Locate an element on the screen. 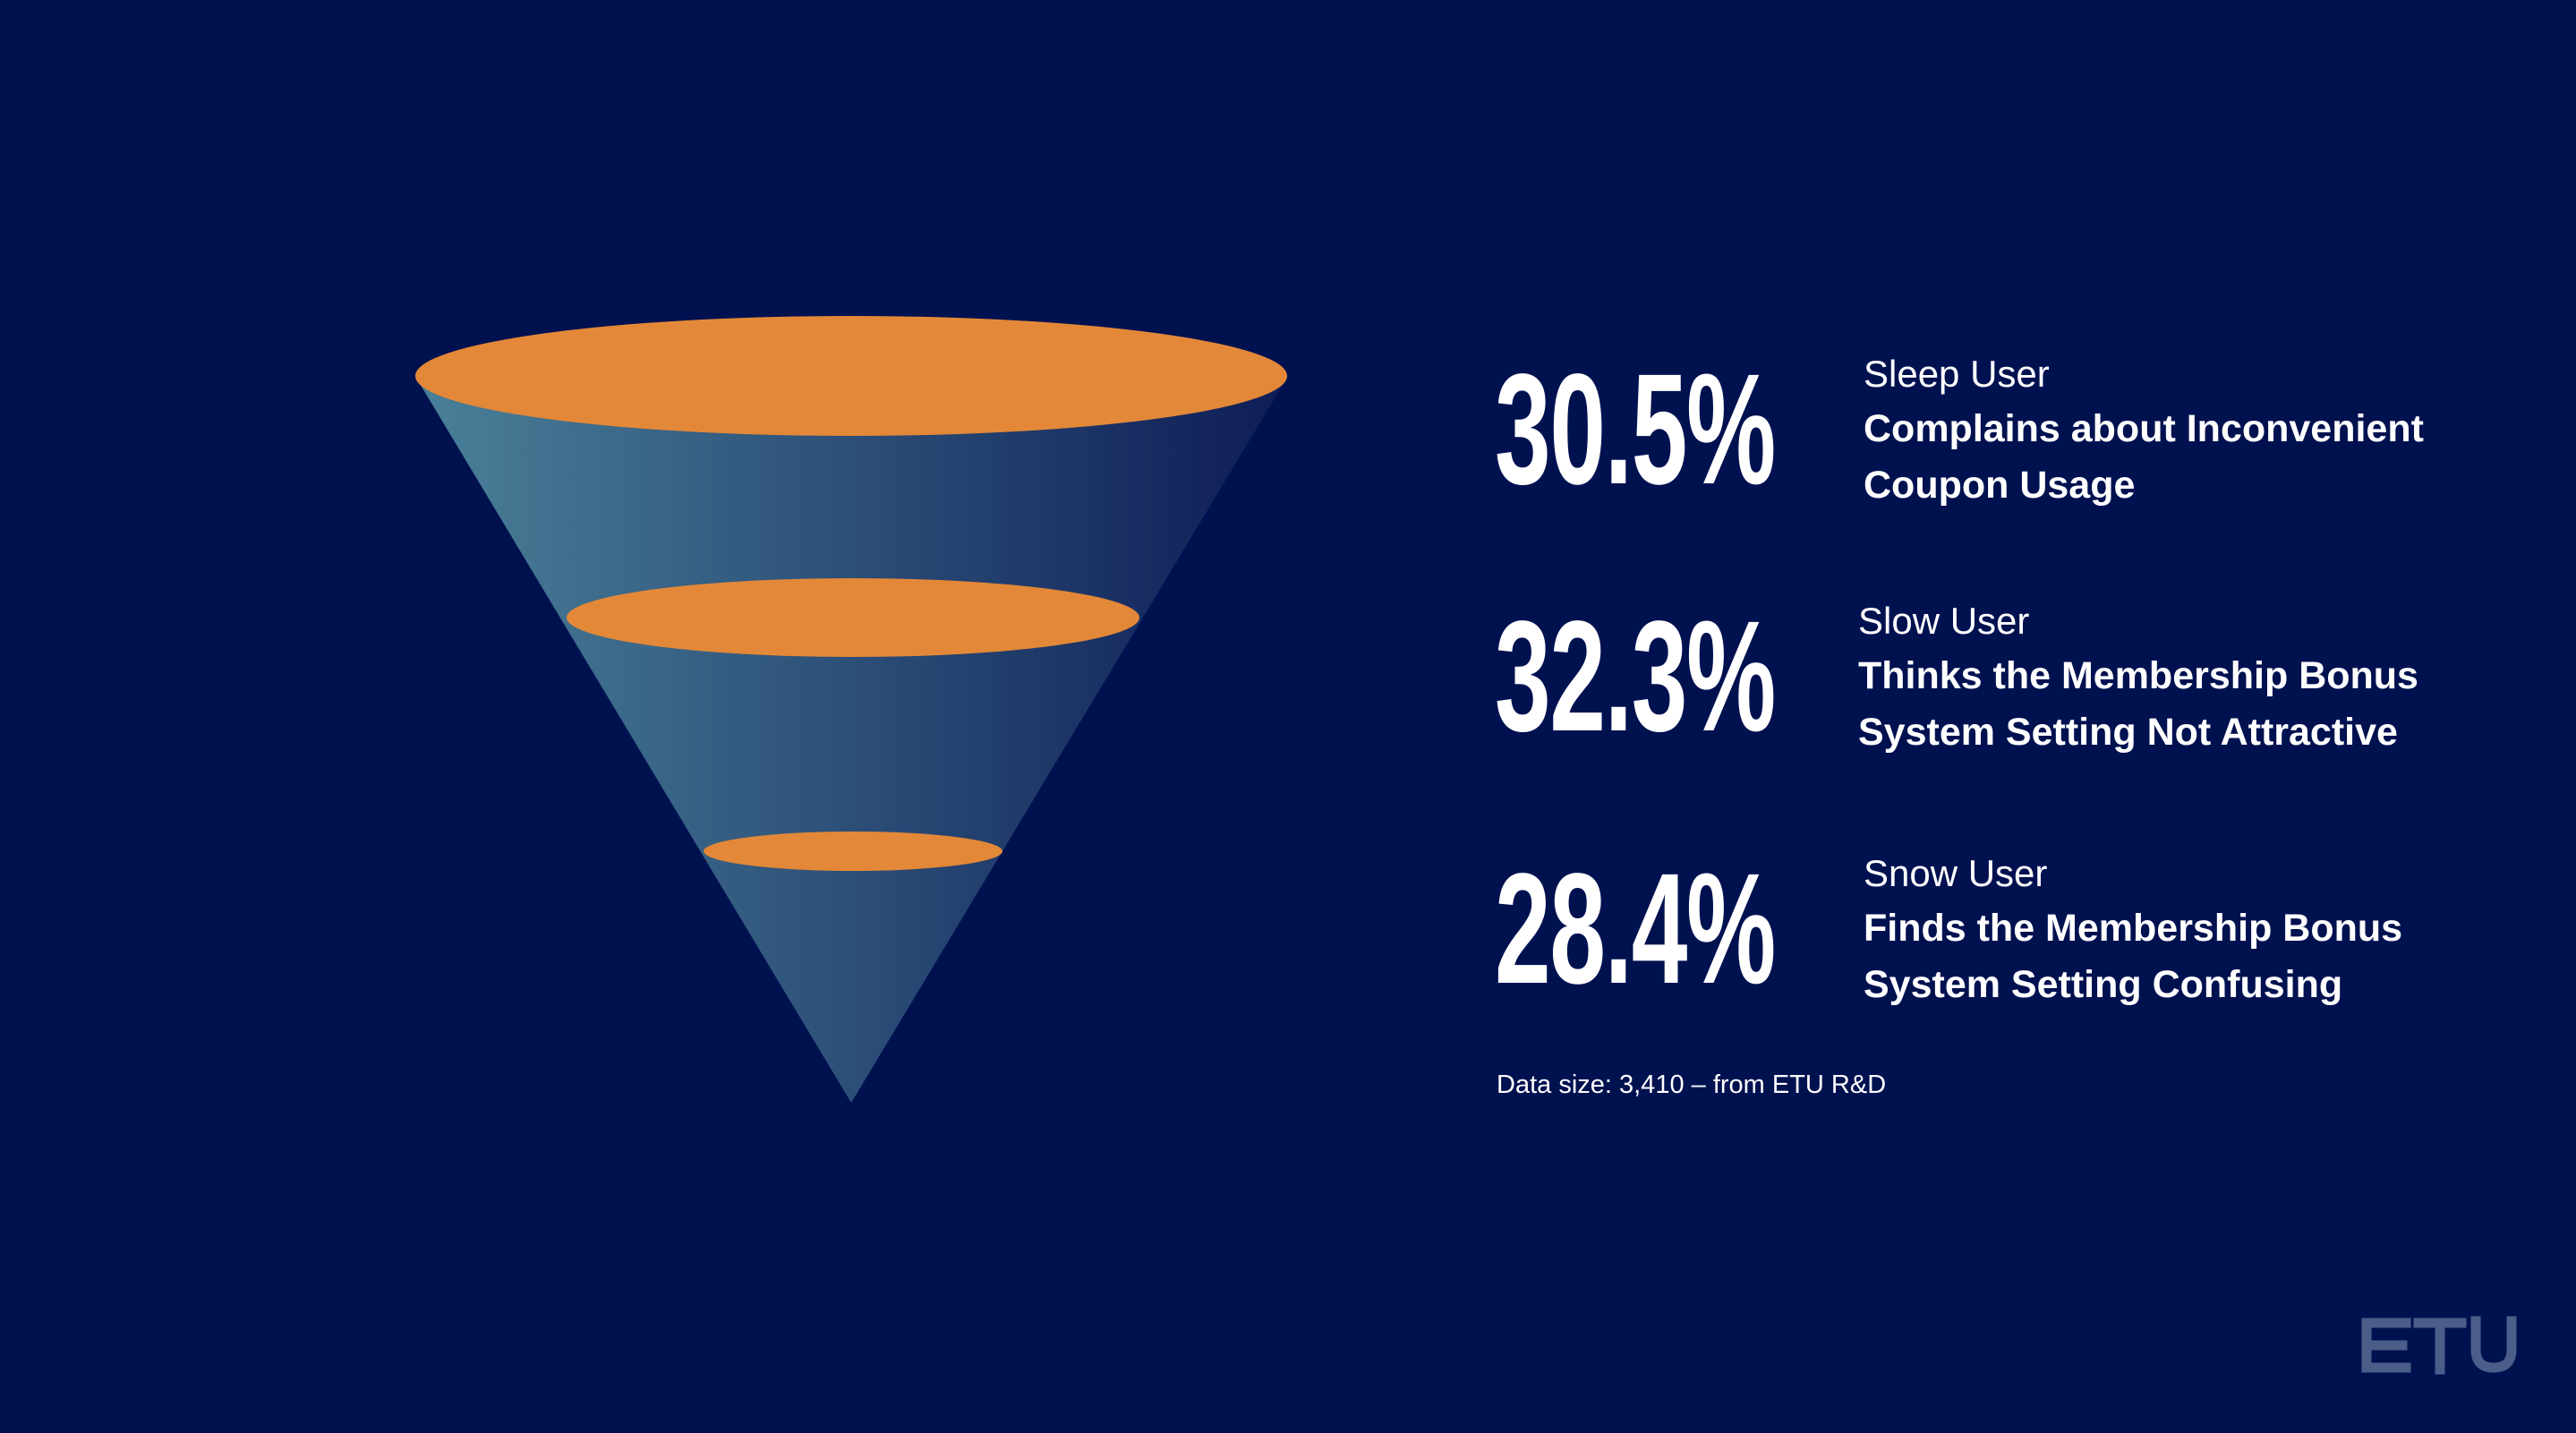 The image size is (2576, 1433). funnel-ring-bottom is located at coordinates (853, 851).